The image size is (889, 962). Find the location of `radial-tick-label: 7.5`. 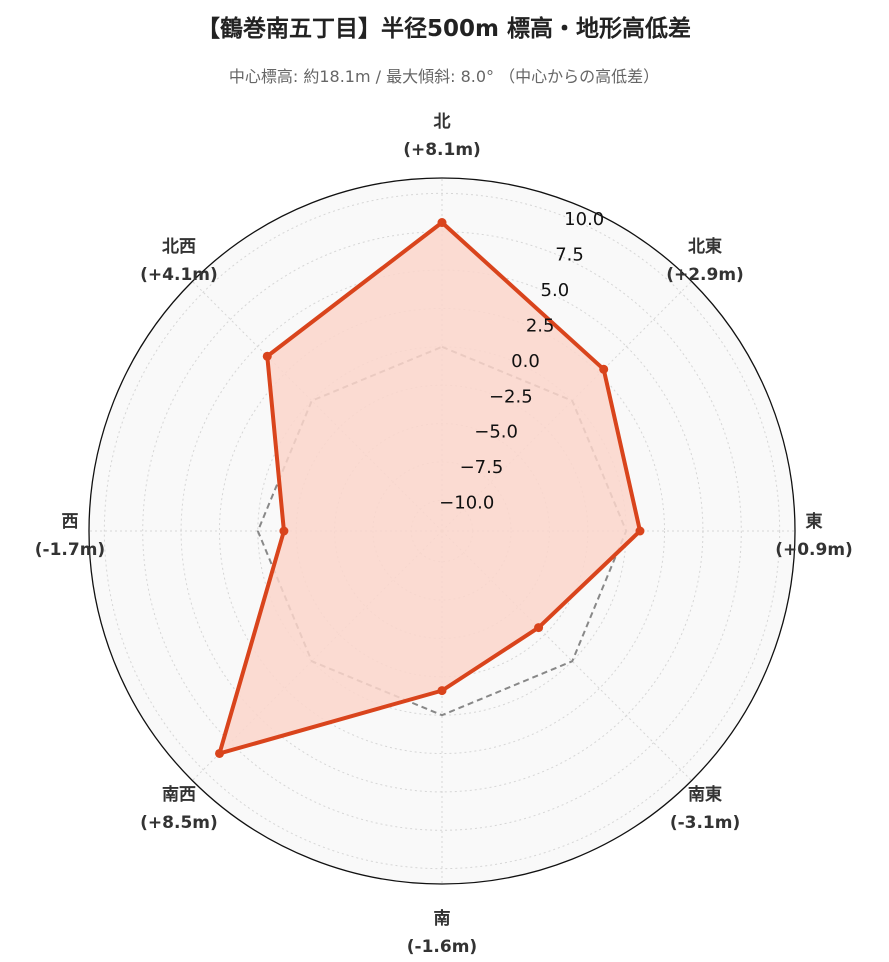

radial-tick-label: 7.5 is located at coordinates (569, 254).